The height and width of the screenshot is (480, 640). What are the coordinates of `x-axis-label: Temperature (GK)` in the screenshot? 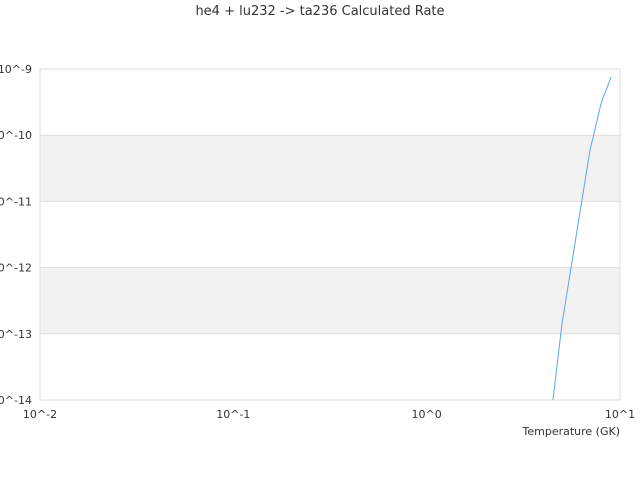 It's located at (571, 431).